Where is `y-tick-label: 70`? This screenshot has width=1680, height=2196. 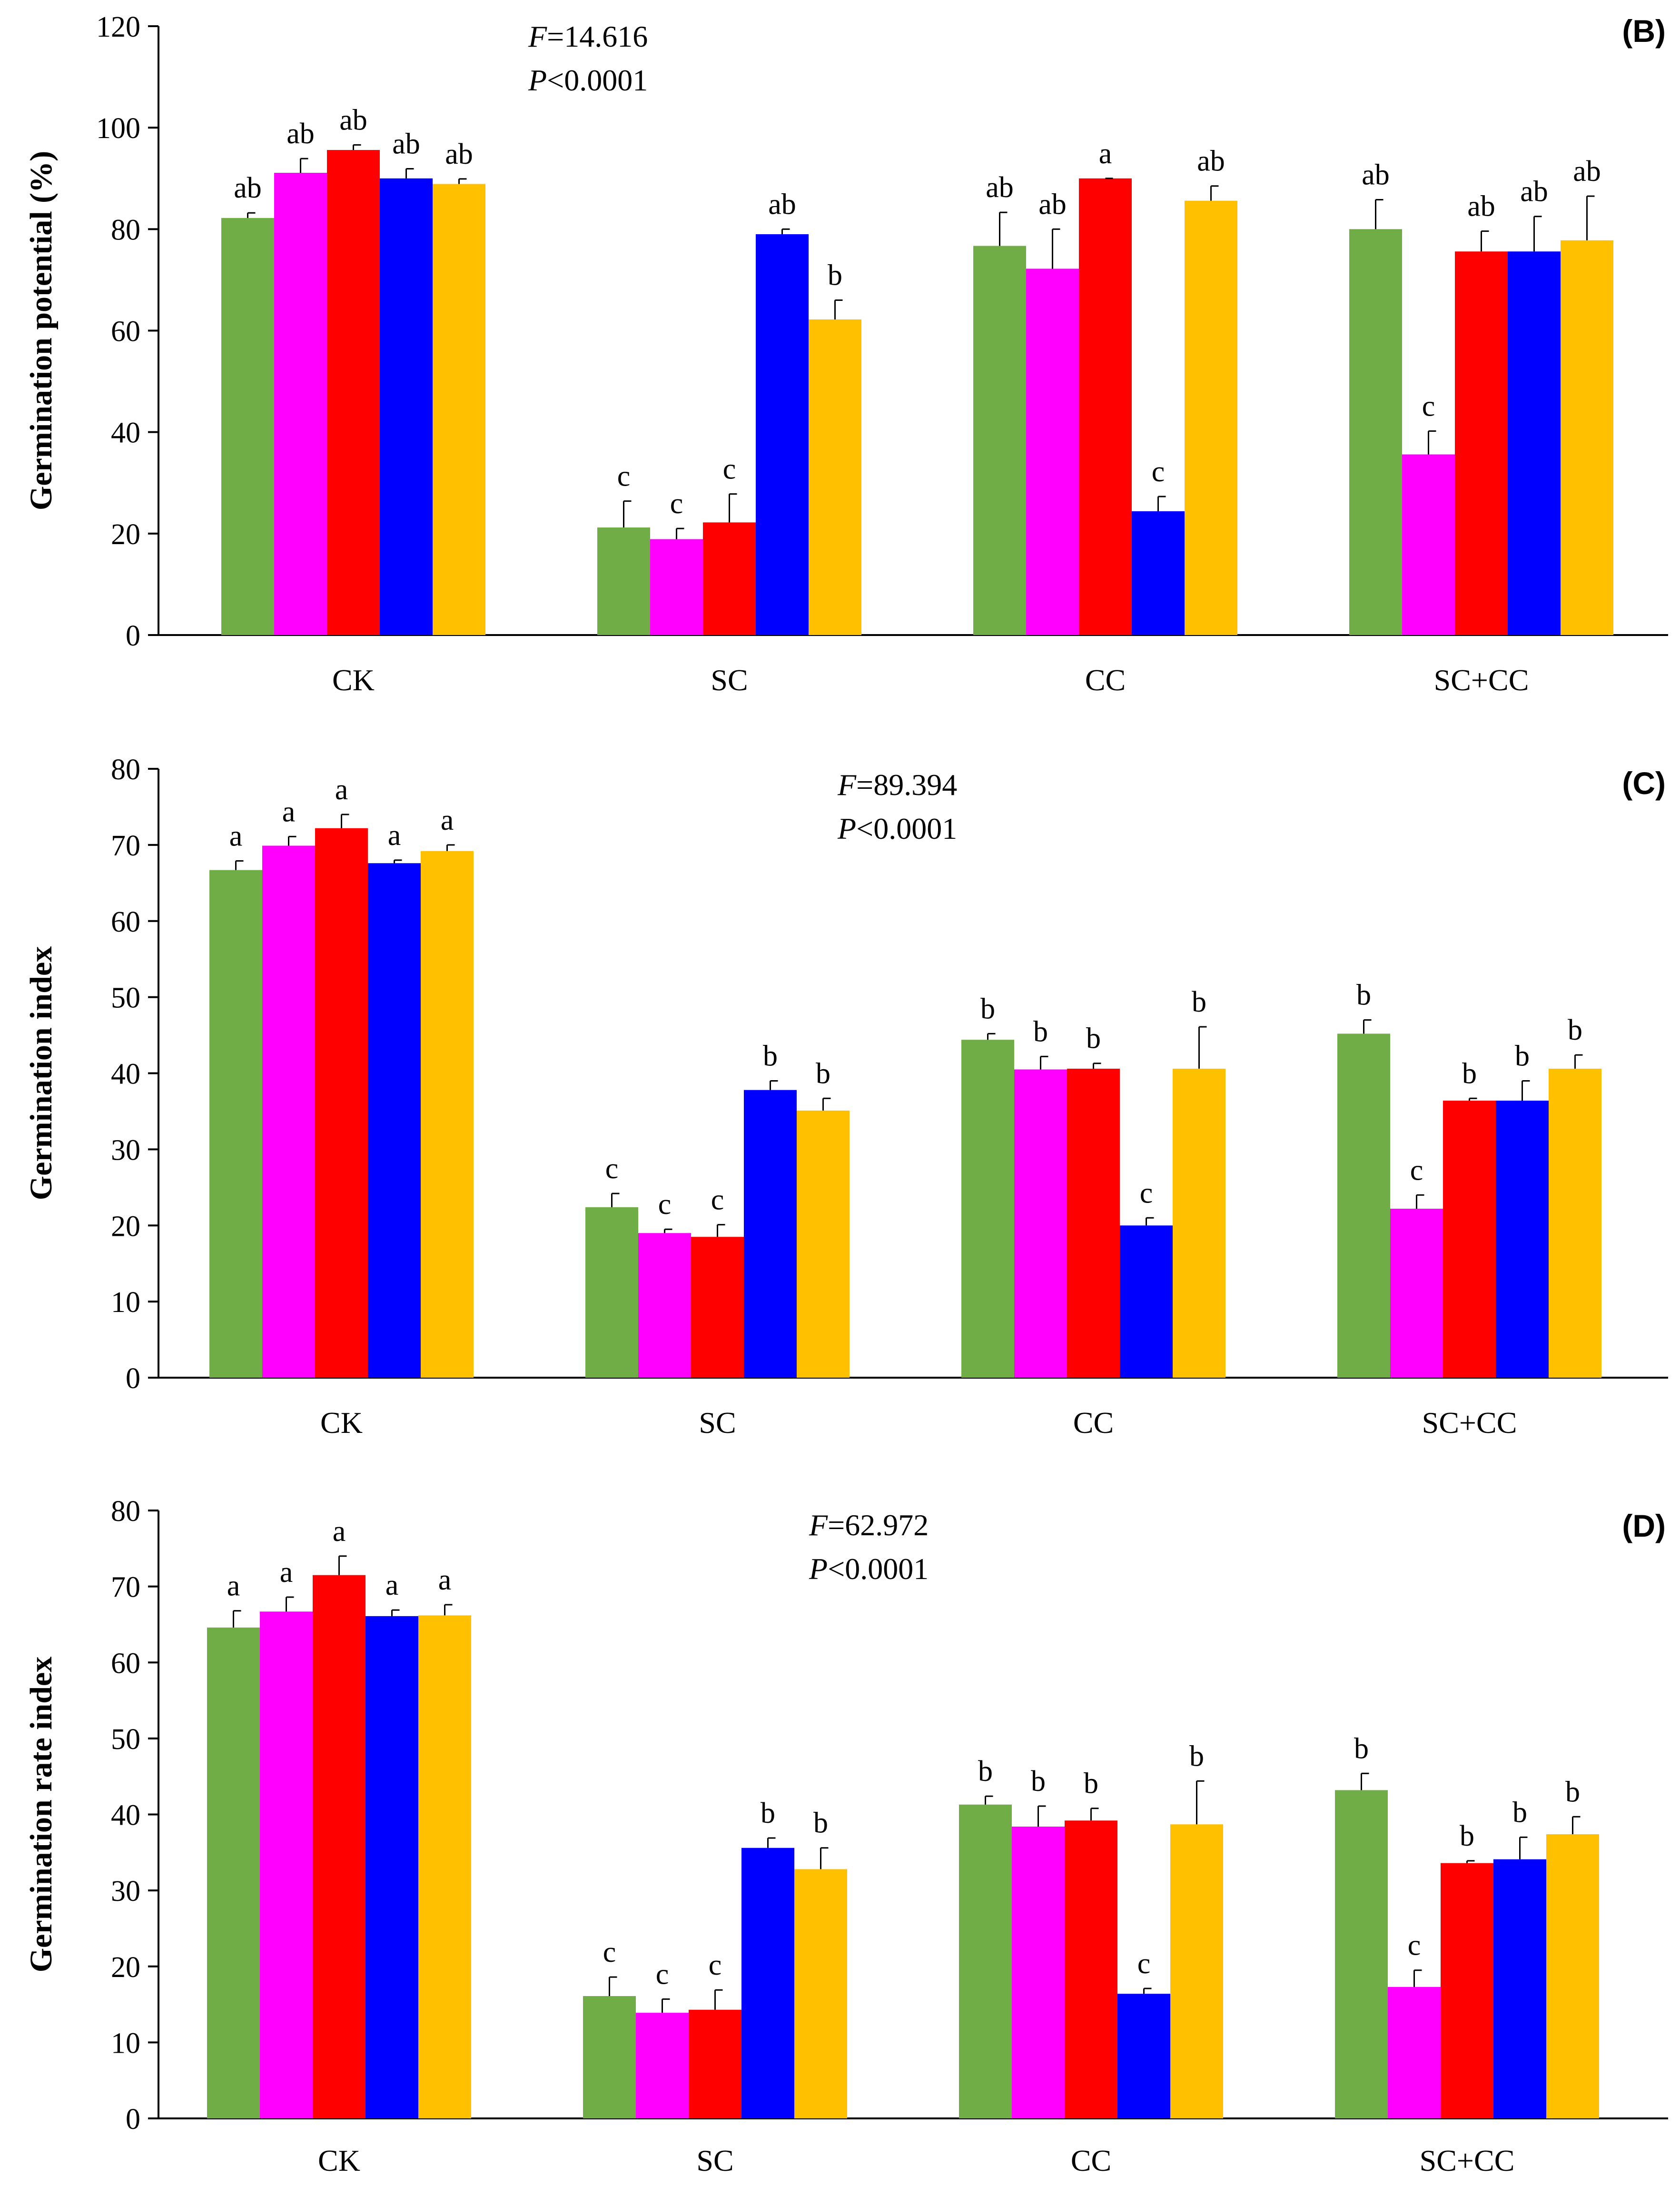 y-tick-label: 70 is located at coordinates (125, 846).